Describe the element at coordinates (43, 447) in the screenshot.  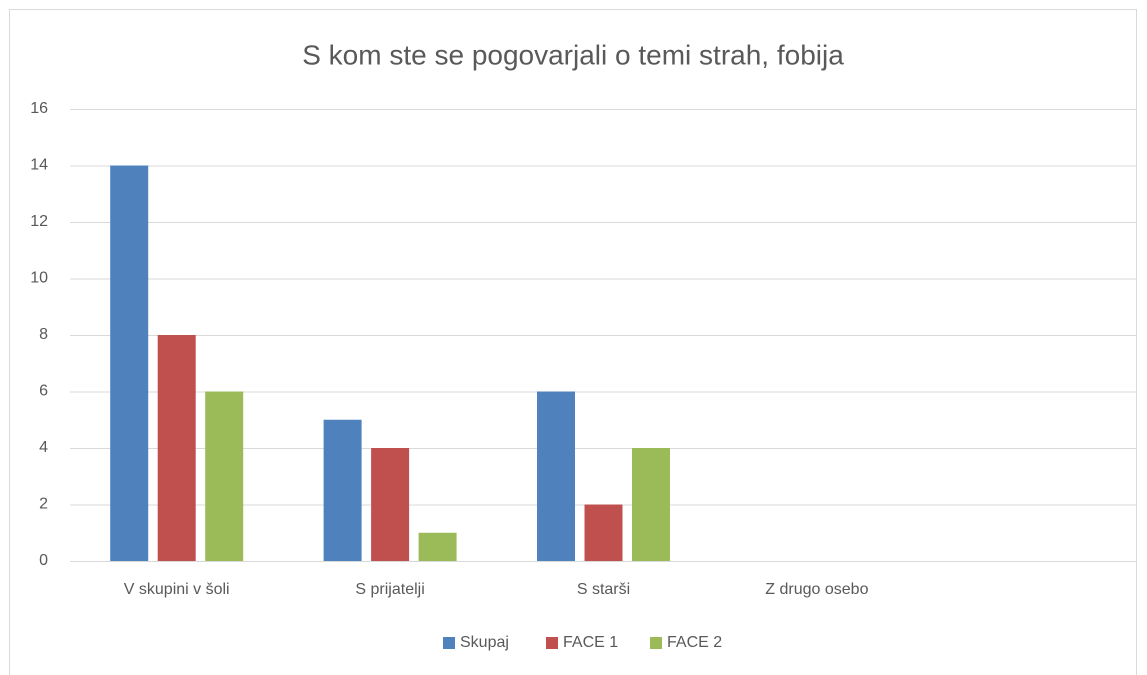
I see `y-tick-label: 4` at that location.